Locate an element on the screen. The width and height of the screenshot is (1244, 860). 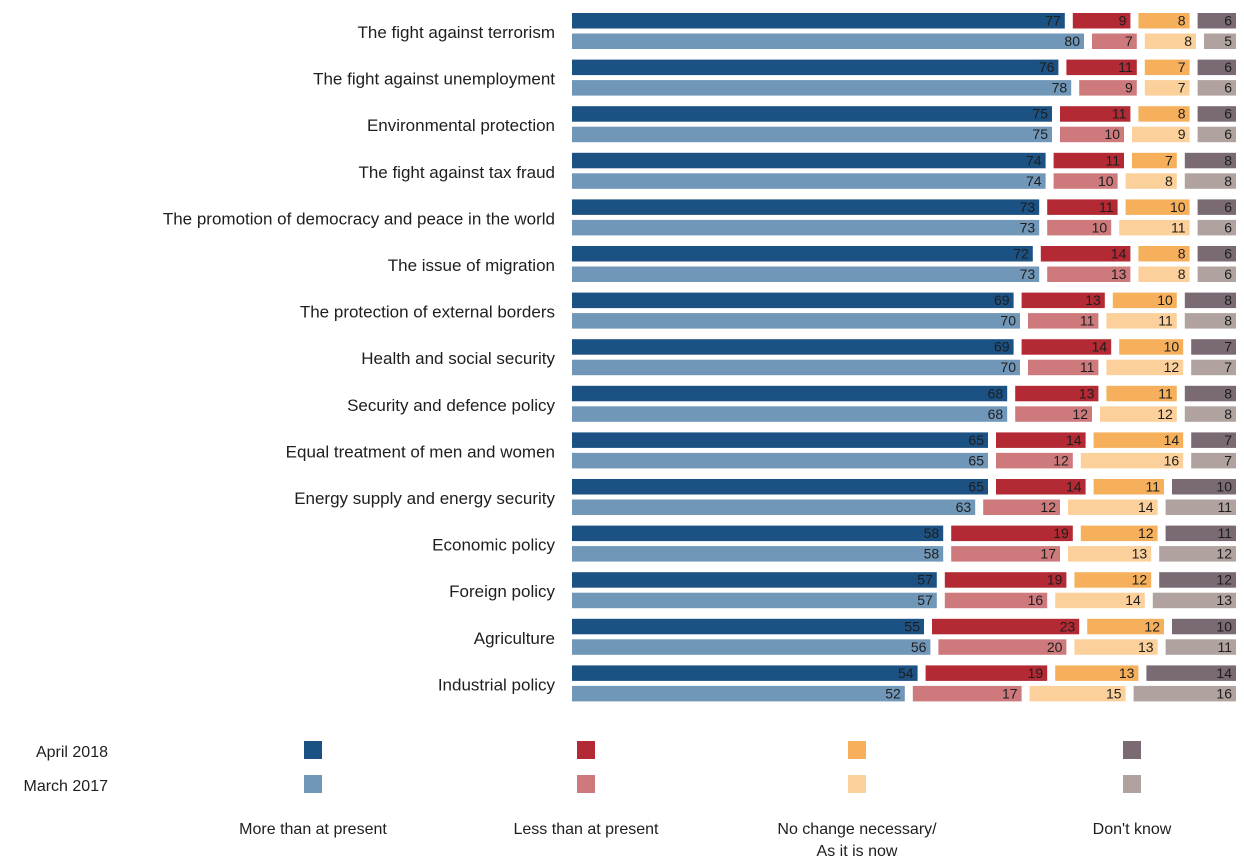
legend-response-label: Don't know is located at coordinates (1132, 829).